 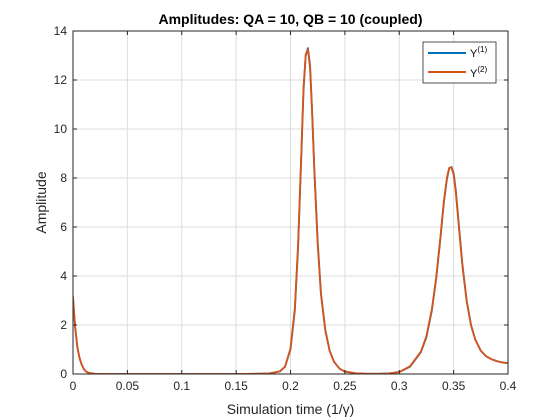 What do you see at coordinates (454, 386) in the screenshot?
I see `x-tick-label: 0.35` at bounding box center [454, 386].